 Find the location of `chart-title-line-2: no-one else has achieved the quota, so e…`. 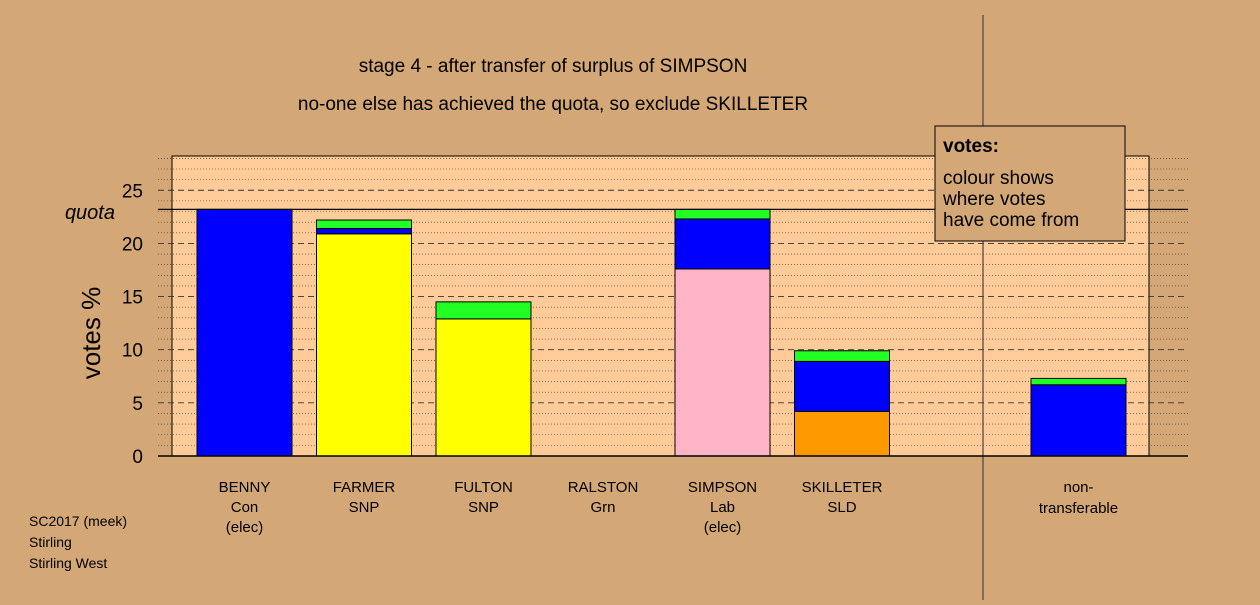

chart-title-line-2: no-one else has achieved the quota, so e… is located at coordinates (553, 104).